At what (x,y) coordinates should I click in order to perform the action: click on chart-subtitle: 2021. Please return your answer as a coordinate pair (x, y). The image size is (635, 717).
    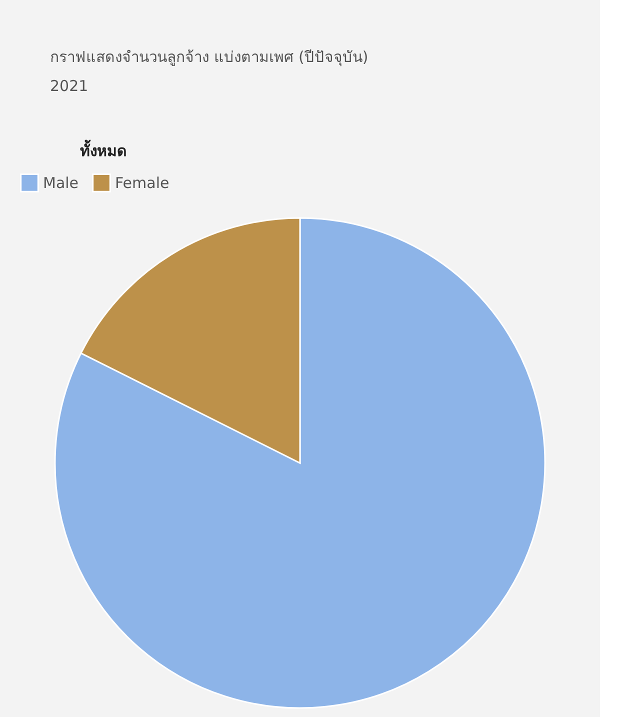
    Looking at the image, I should click on (69, 86).